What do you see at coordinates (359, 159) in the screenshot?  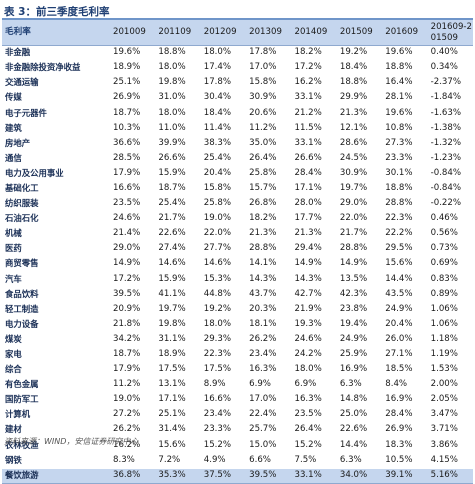 I see `table-cell: 24.5%` at bounding box center [359, 159].